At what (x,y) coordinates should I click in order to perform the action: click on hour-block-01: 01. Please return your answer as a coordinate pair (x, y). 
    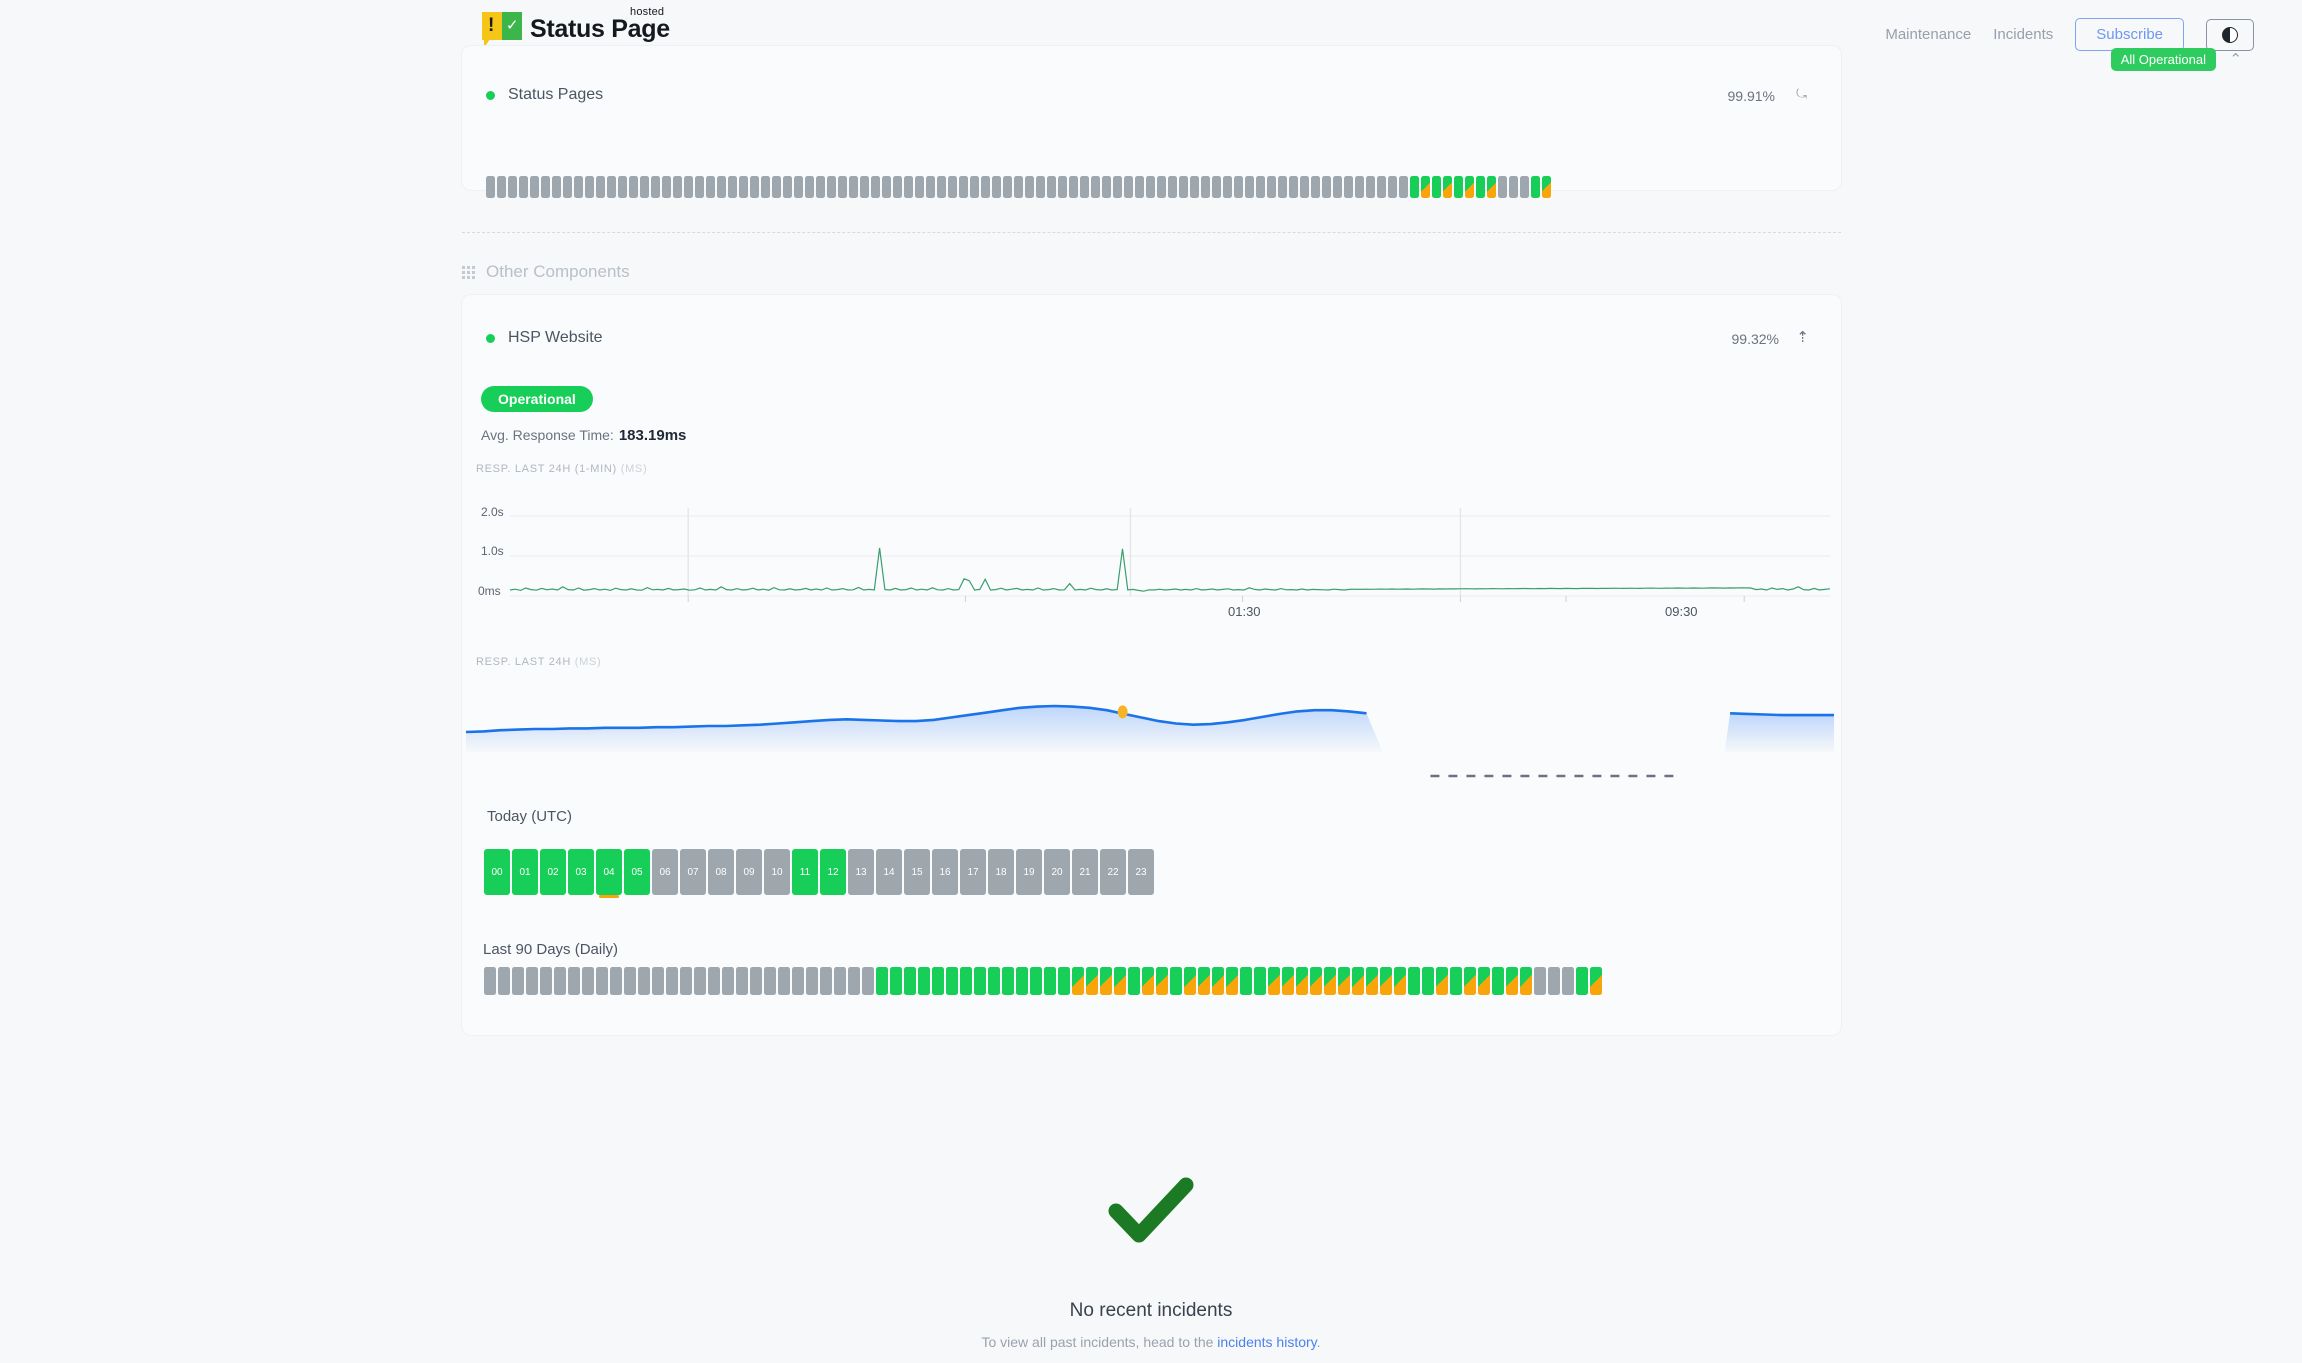
    Looking at the image, I should click on (525, 872).